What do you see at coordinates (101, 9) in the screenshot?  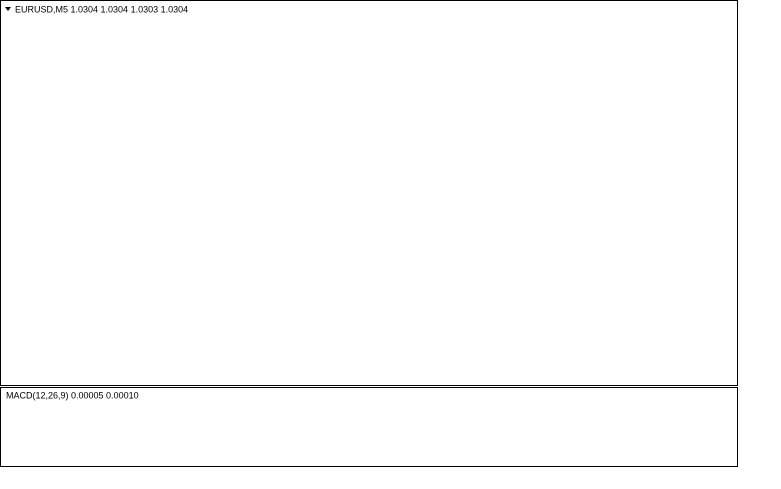 I see `price-title: EURUSD,M5 1.0304 1.0304 1.0303 1.0304` at bounding box center [101, 9].